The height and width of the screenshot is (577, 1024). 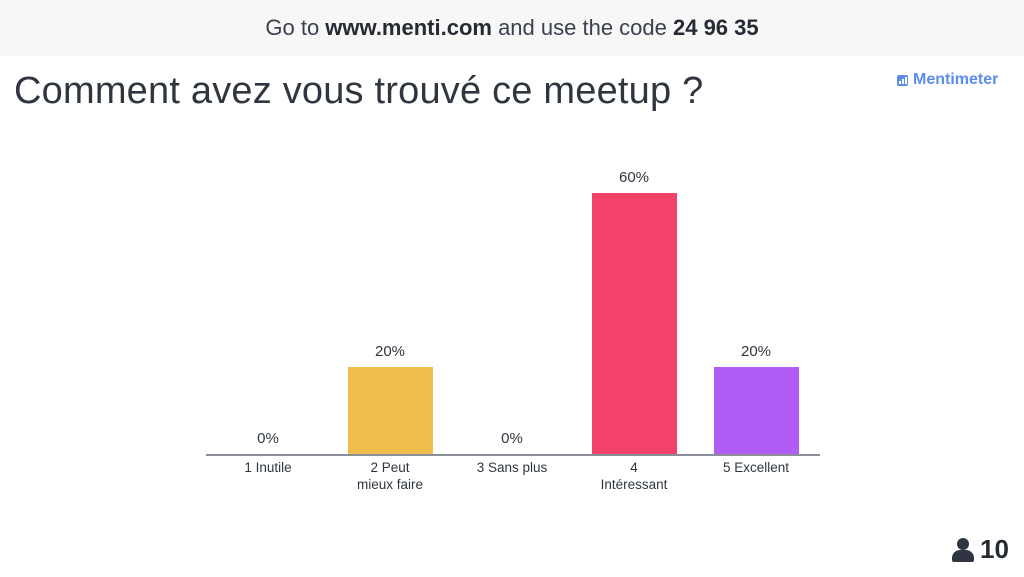 What do you see at coordinates (390, 476) in the screenshot?
I see `category-label: 2 Peut mieux faire` at bounding box center [390, 476].